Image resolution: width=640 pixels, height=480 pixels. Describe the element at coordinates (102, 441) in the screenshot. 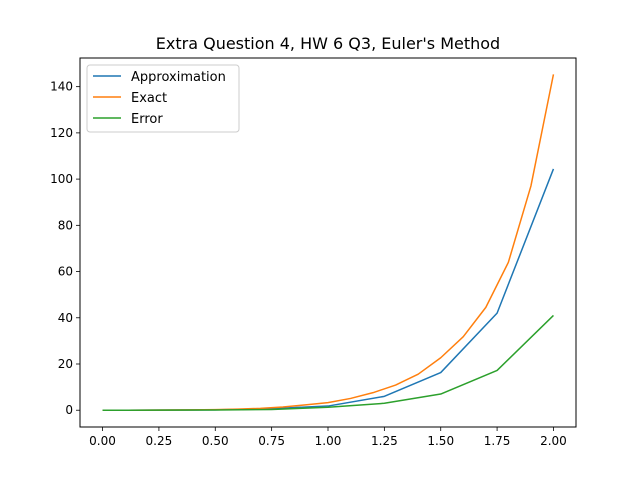

I see `x-tick-label: 0.00` at that location.